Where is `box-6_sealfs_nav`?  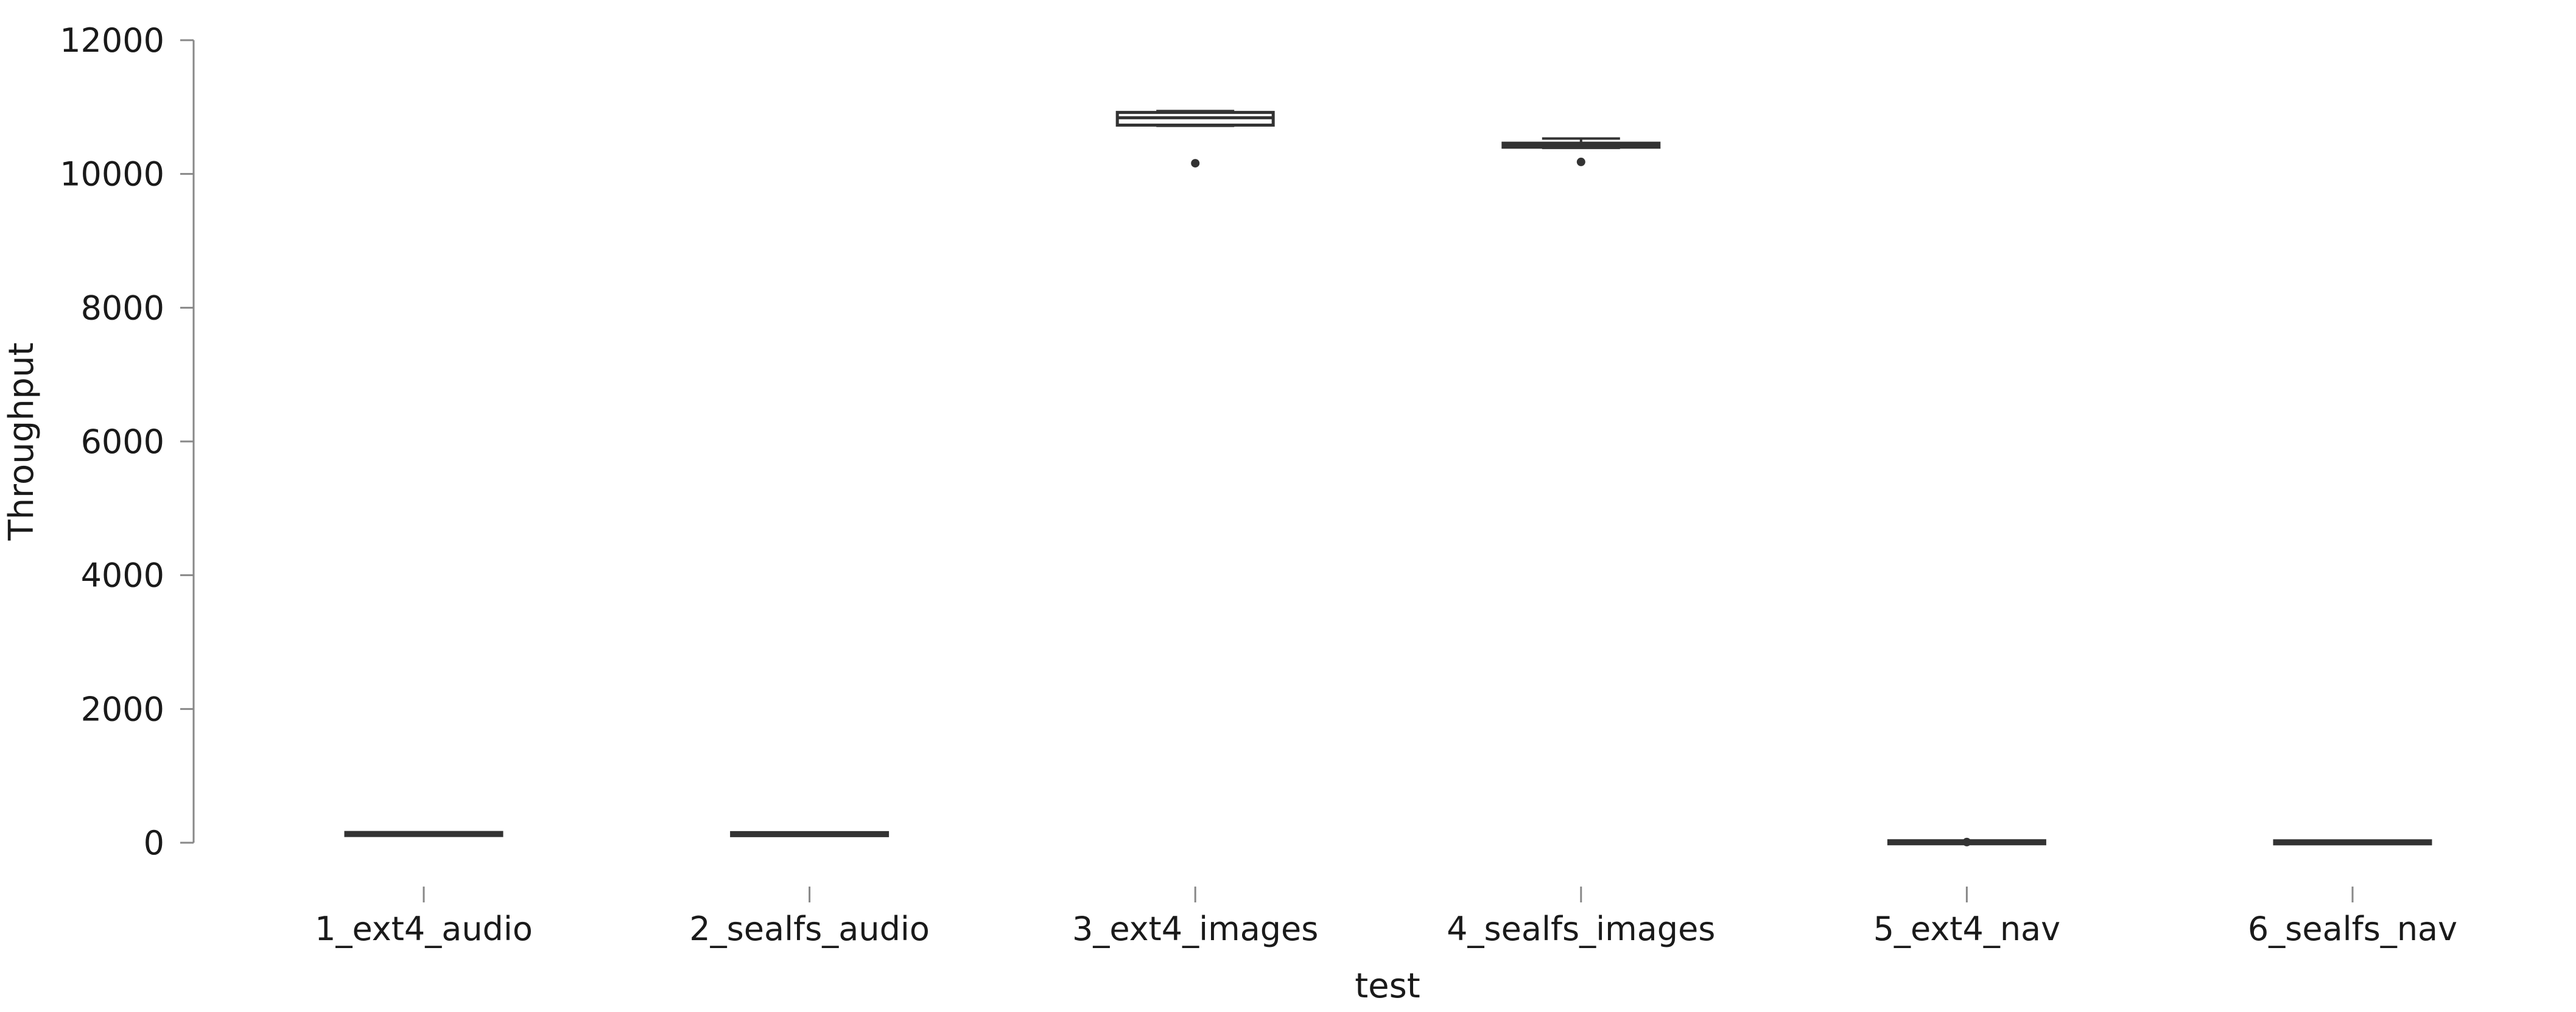
box-6_sealfs_nav is located at coordinates (2352, 843).